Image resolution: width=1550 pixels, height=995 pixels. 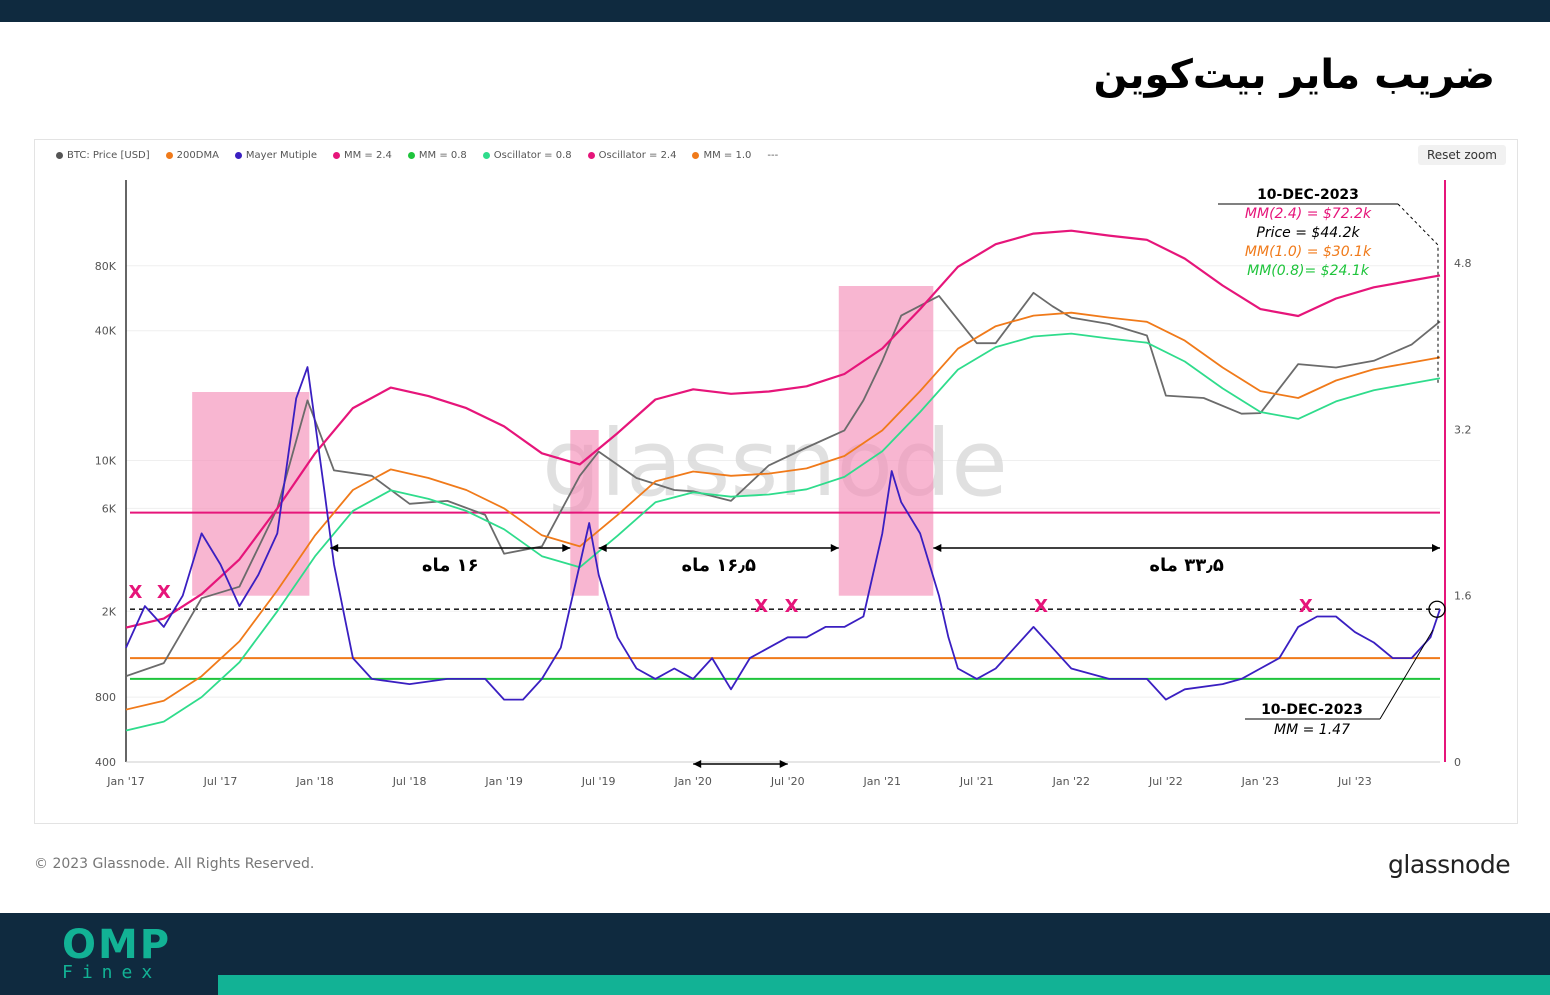 What do you see at coordinates (598, 781) in the screenshot?
I see `x-tick-label: Jul '19` at bounding box center [598, 781].